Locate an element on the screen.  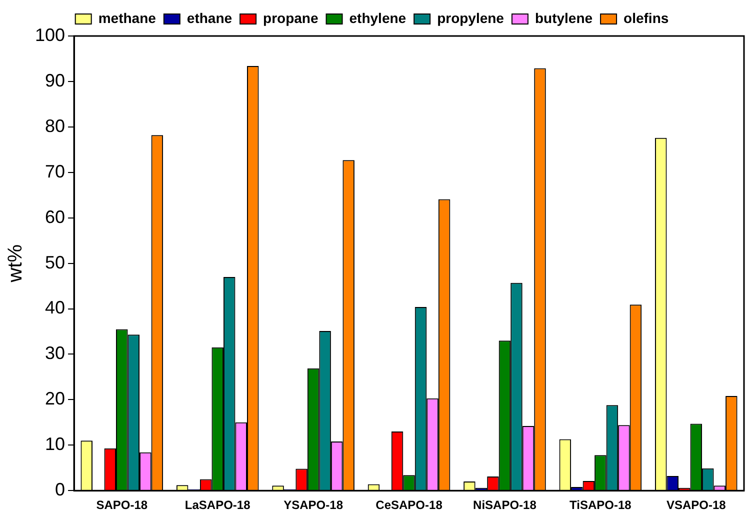
y-tick-label: 80 is located at coordinates (55, 126).